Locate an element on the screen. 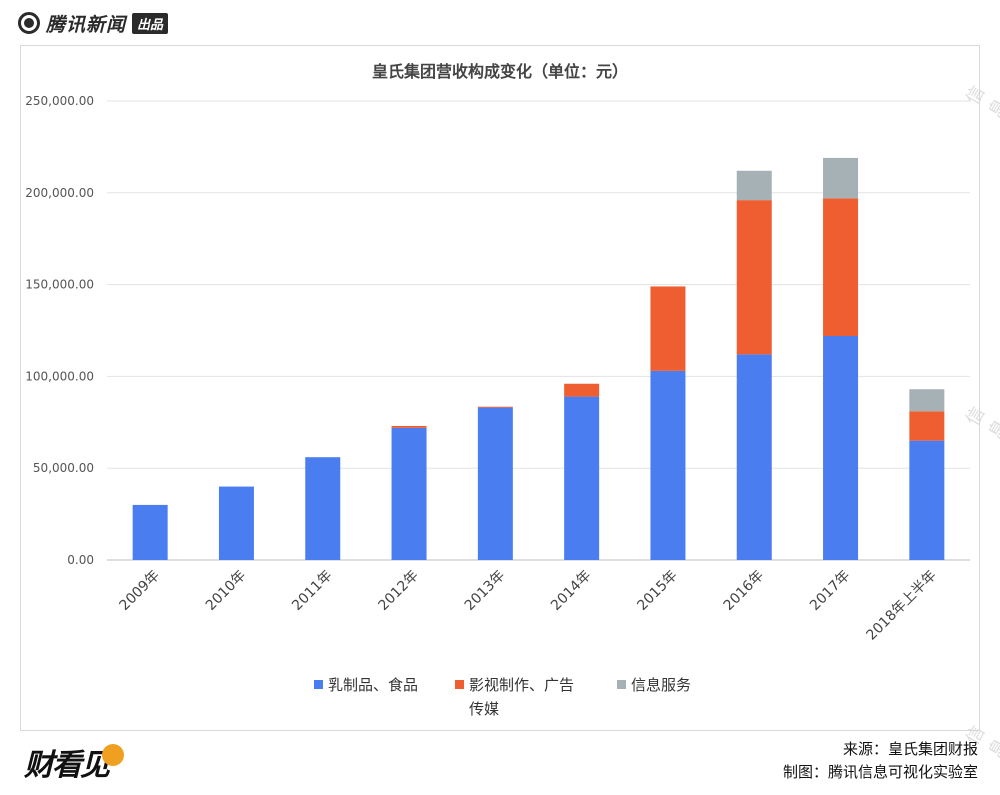  brand-badge: 出品 is located at coordinates (150, 23).